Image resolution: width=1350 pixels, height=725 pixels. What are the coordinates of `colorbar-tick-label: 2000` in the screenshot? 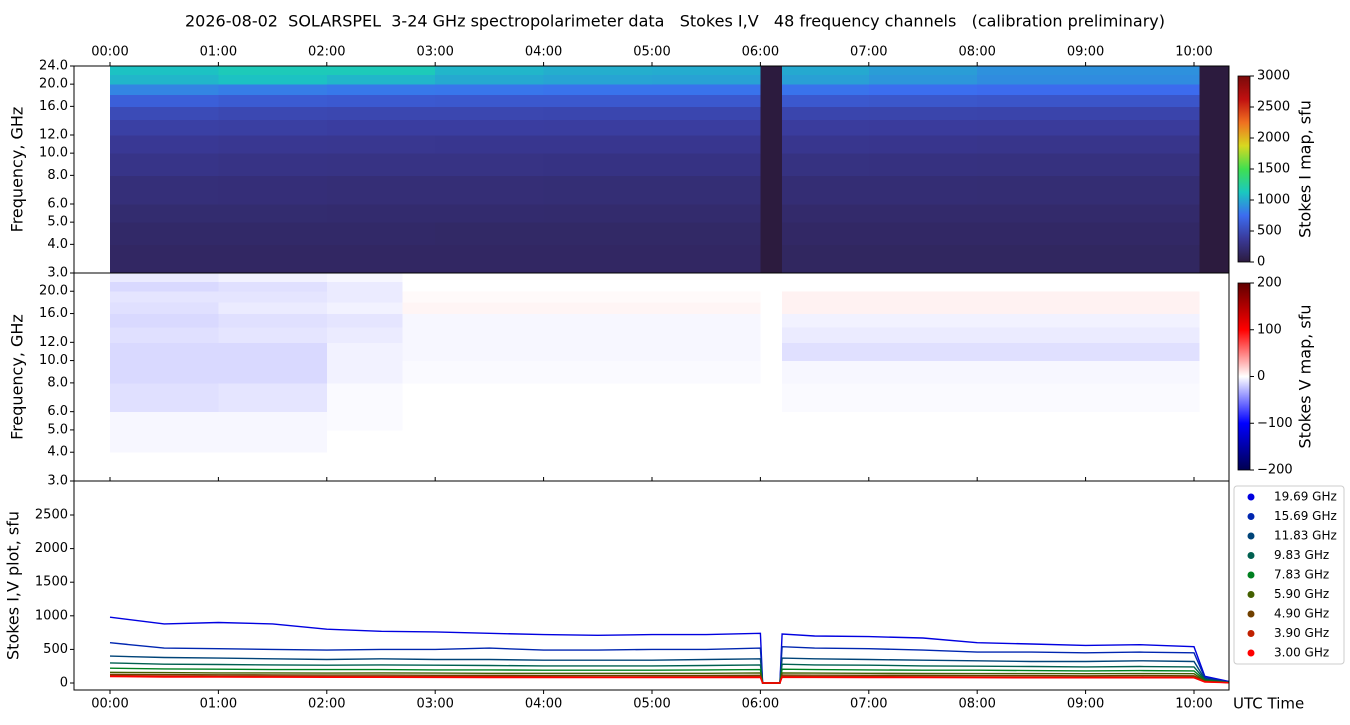 It's located at (1273, 138).